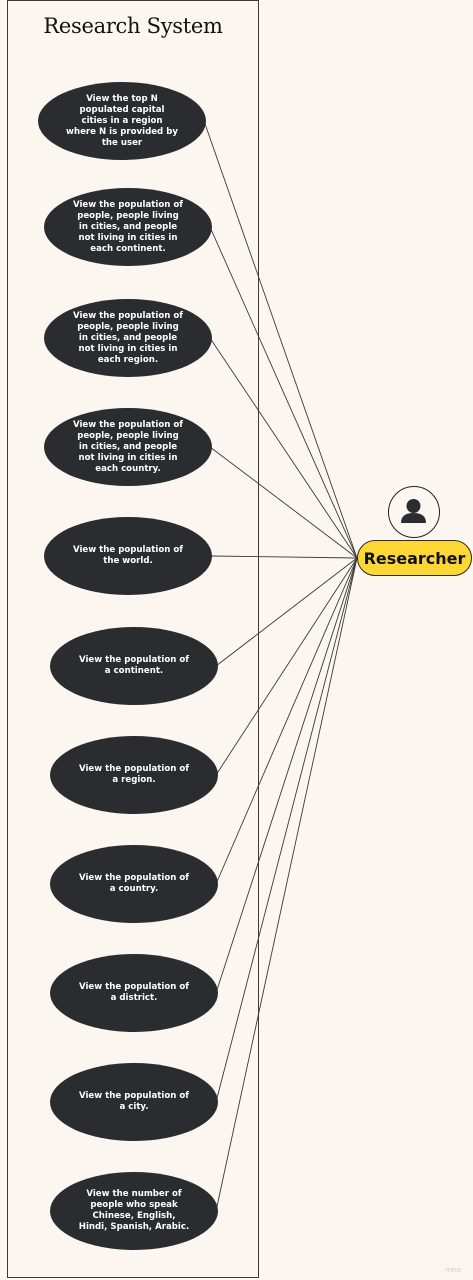 Image resolution: width=473 pixels, height=1280 pixels. I want to click on watermark: miro, so click(453, 1270).